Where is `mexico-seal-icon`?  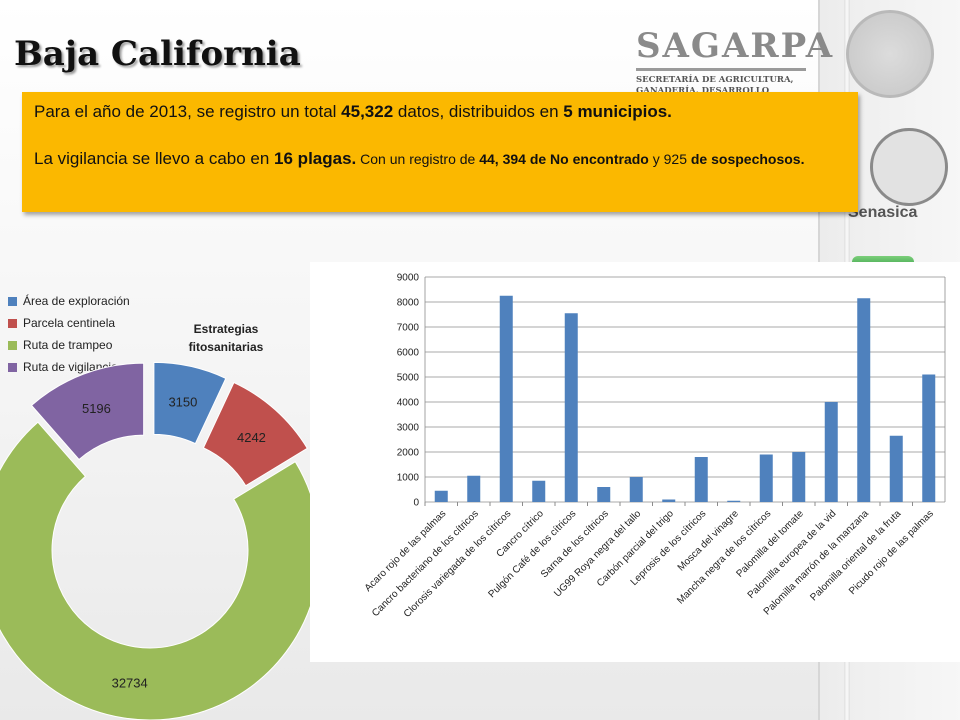 mexico-seal-icon is located at coordinates (890, 54).